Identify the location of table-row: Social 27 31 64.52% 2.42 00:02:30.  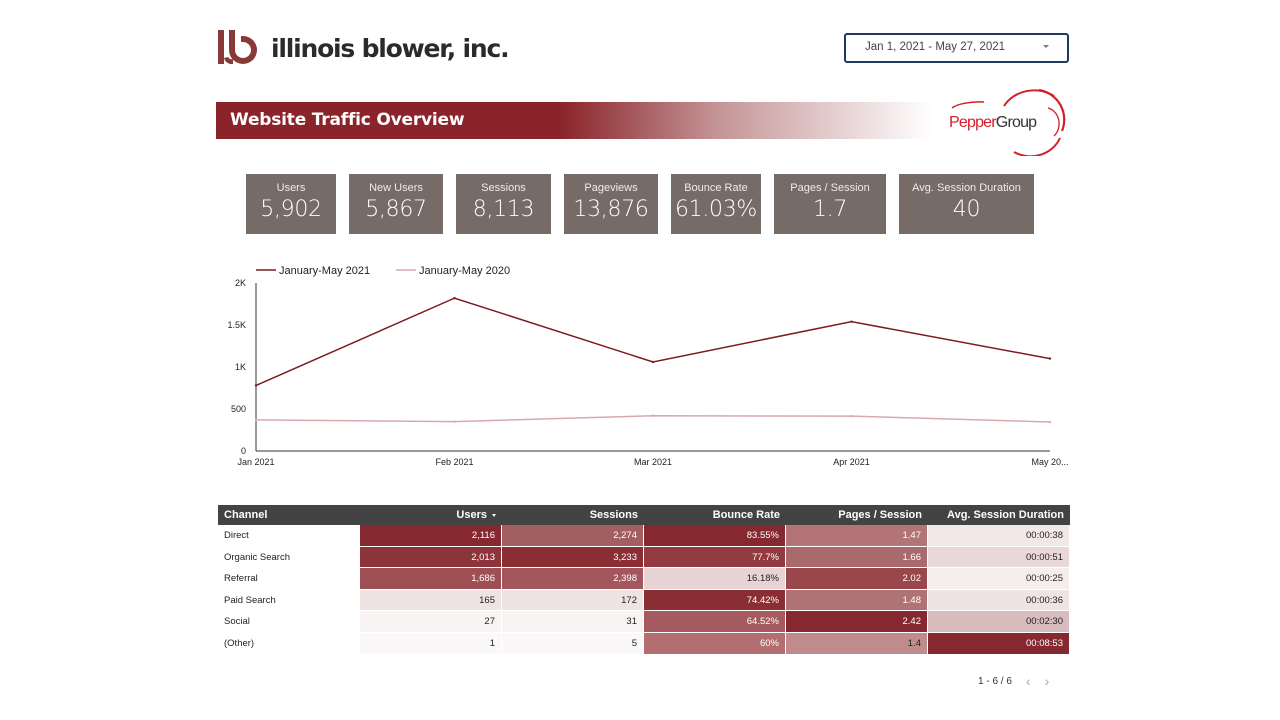
(644, 622).